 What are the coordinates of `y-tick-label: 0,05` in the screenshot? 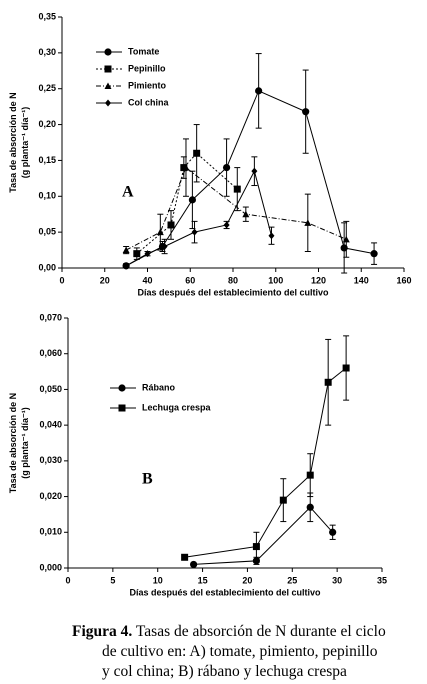 It's located at (47, 232).